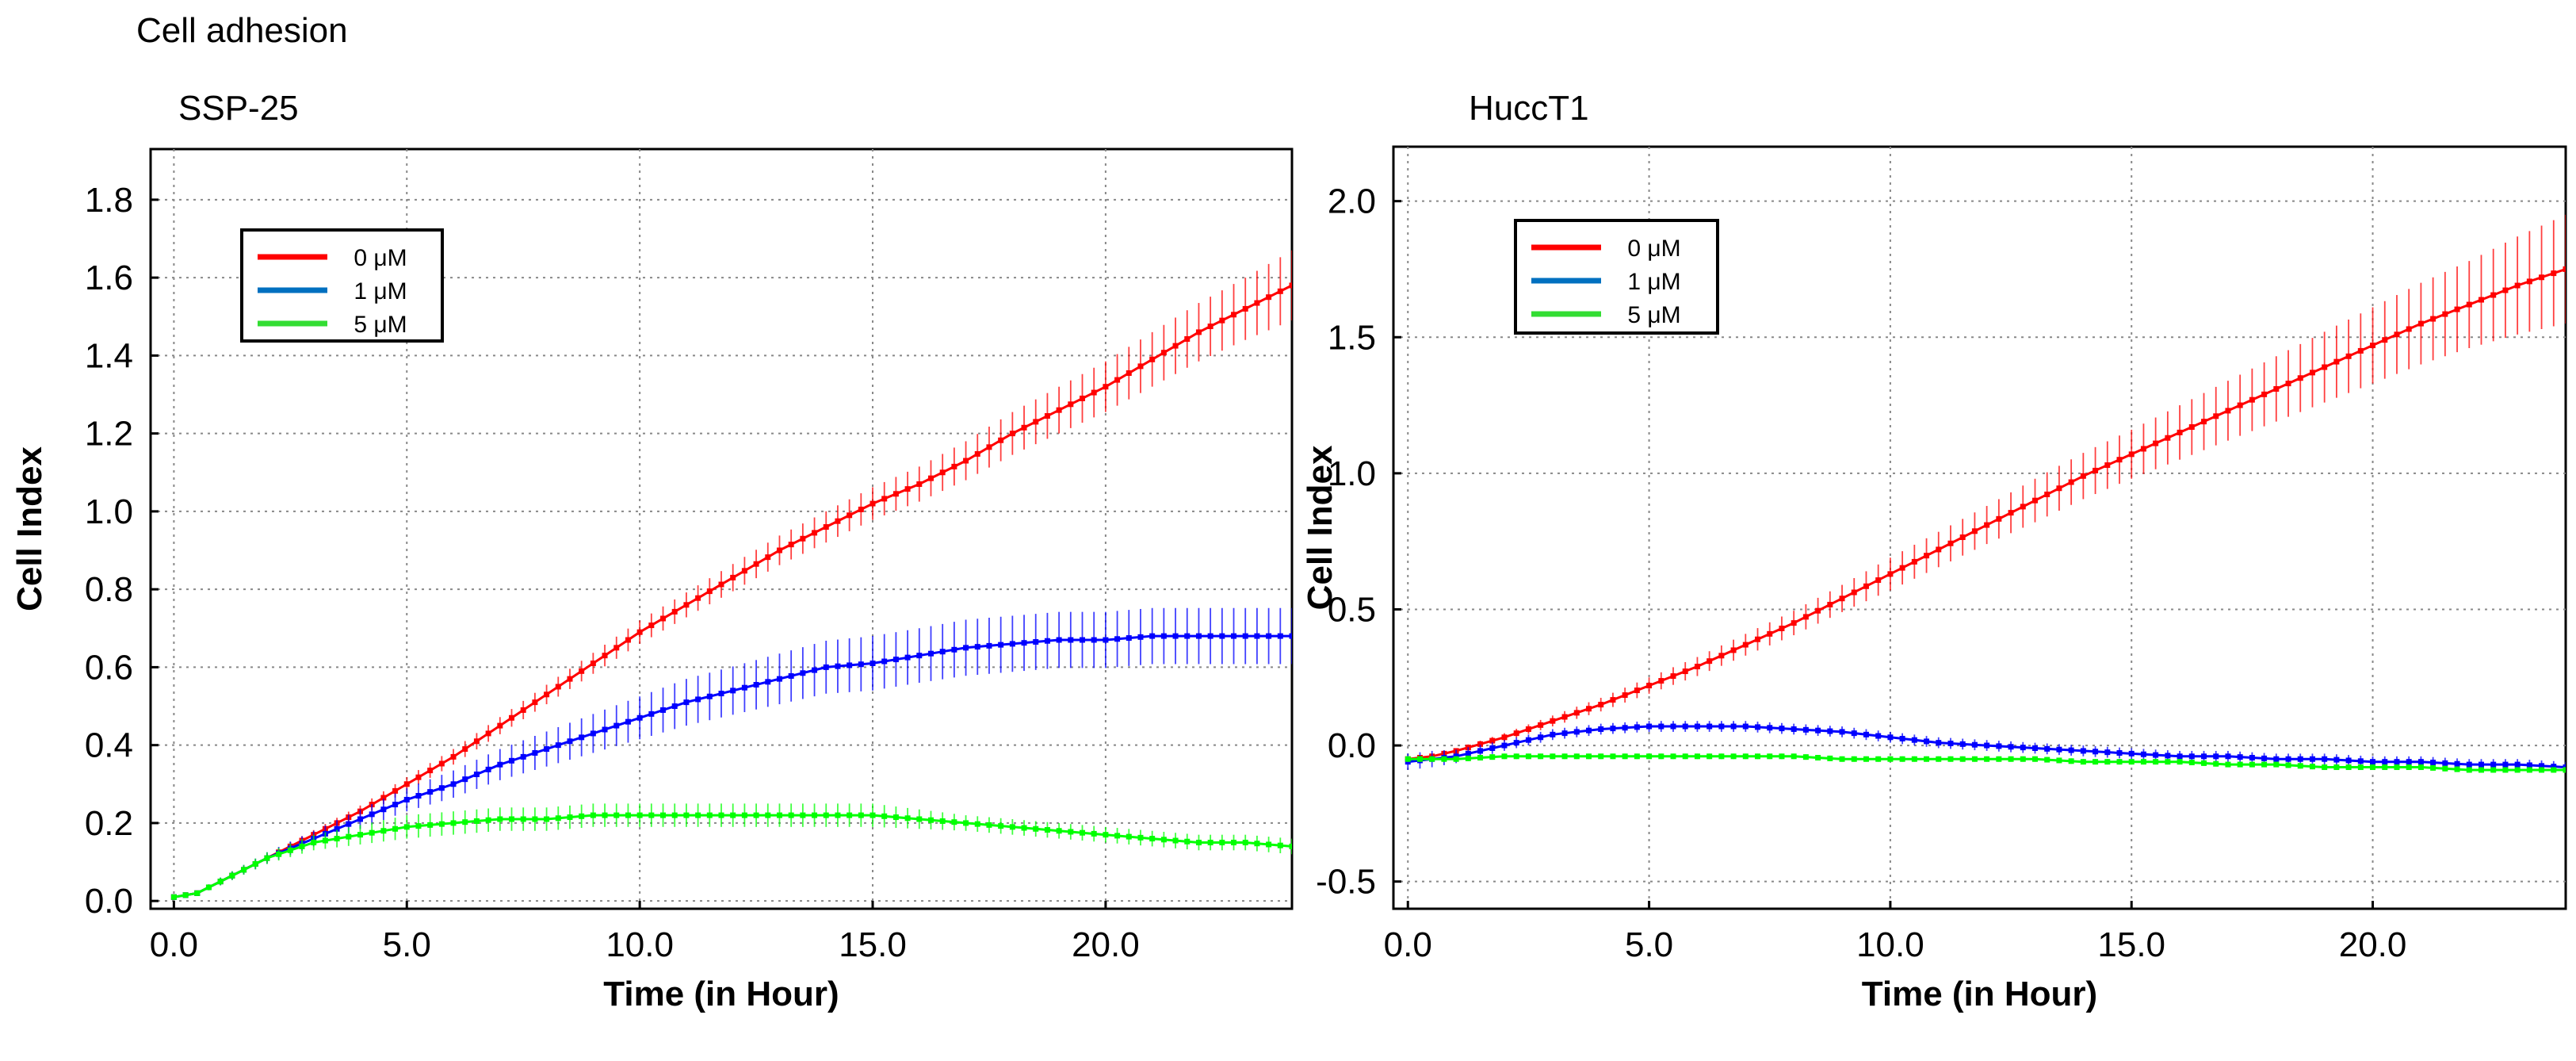  What do you see at coordinates (1352, 745) in the screenshot?
I see `y-tick-label: 0.0` at bounding box center [1352, 745].